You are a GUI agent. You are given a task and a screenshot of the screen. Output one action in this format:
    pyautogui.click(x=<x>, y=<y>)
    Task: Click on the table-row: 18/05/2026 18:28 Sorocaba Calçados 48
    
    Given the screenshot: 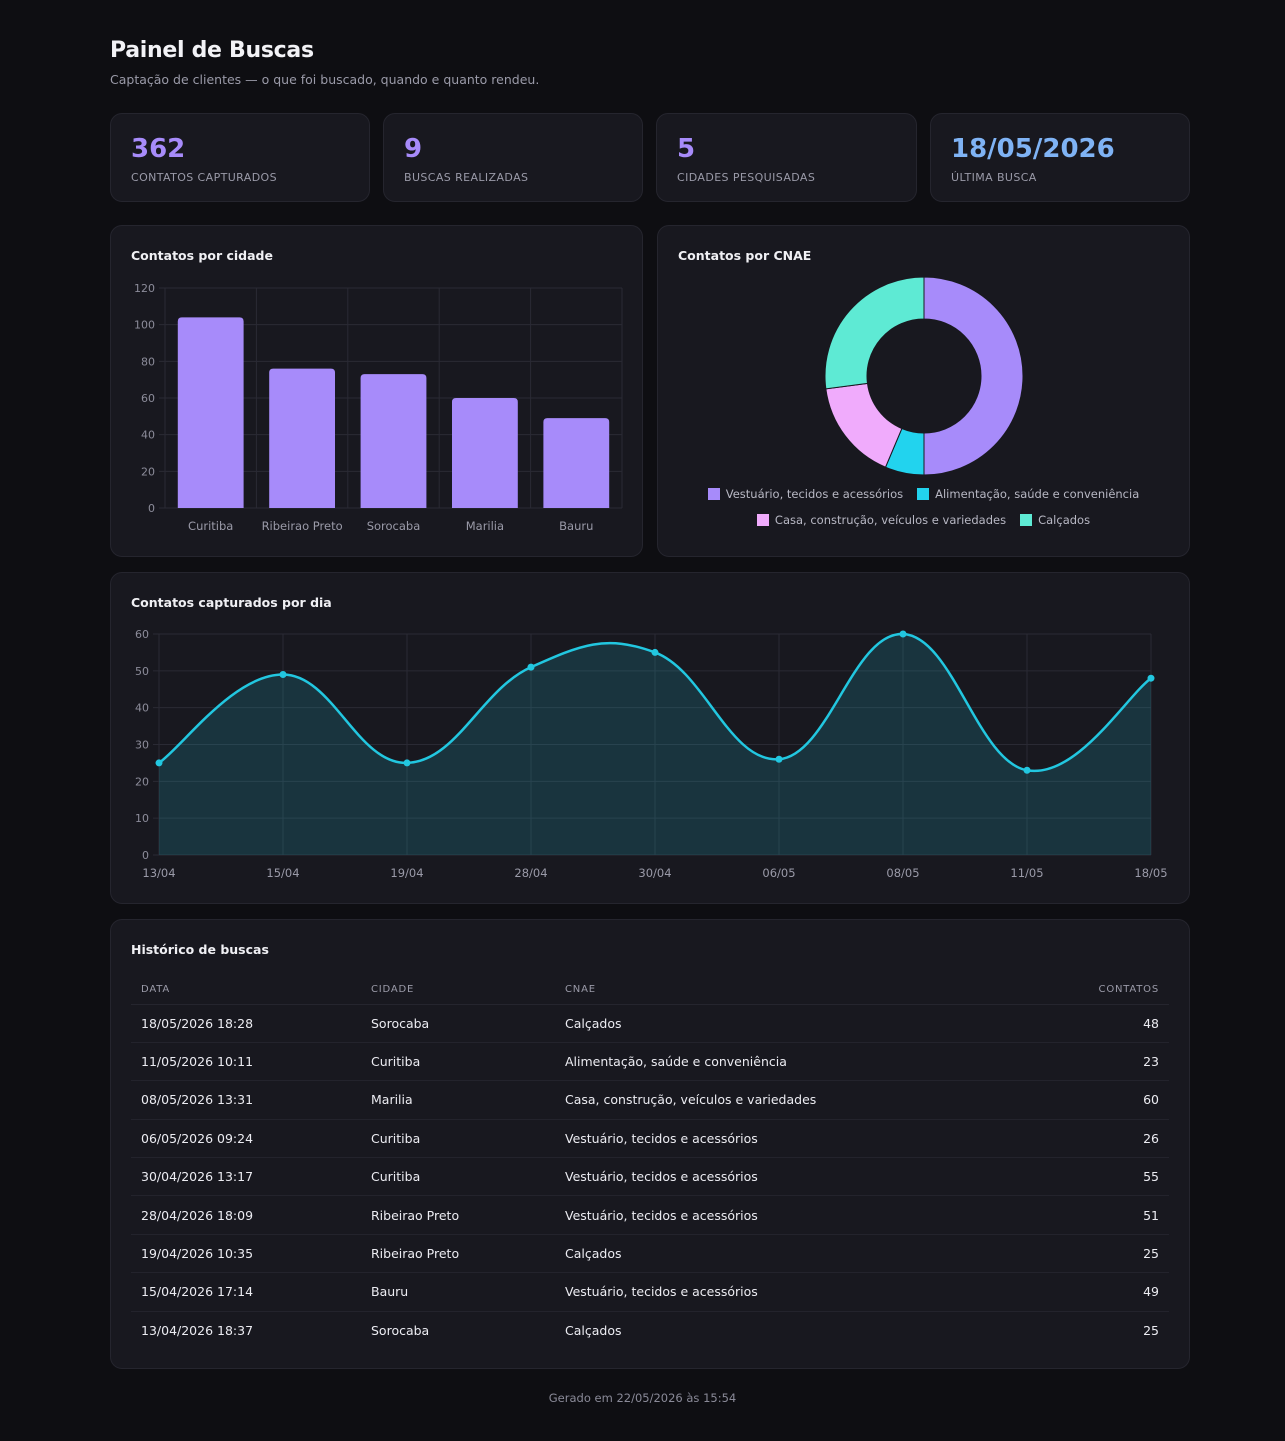 What is the action you would take?
    pyautogui.click(x=650, y=1023)
    